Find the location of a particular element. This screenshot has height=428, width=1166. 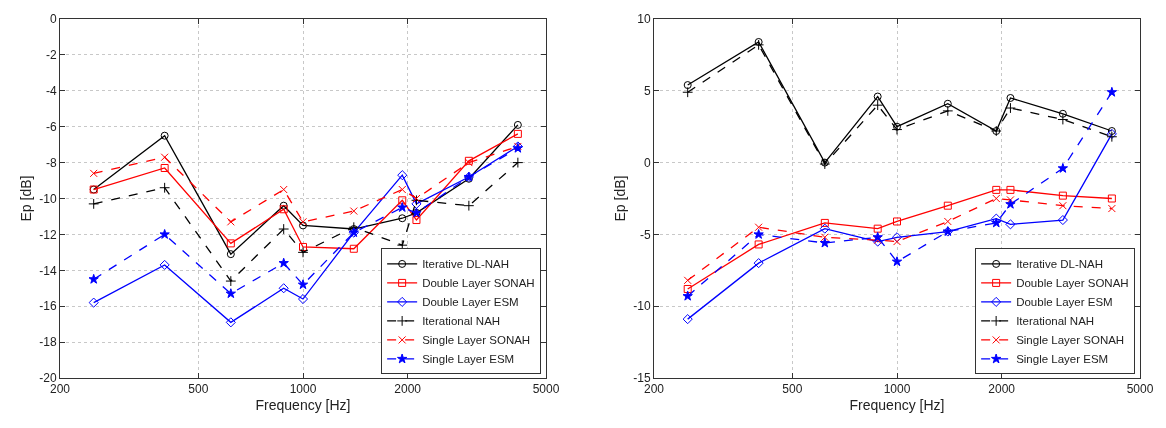

y-tick-label: -5 is located at coordinates (645, 234).